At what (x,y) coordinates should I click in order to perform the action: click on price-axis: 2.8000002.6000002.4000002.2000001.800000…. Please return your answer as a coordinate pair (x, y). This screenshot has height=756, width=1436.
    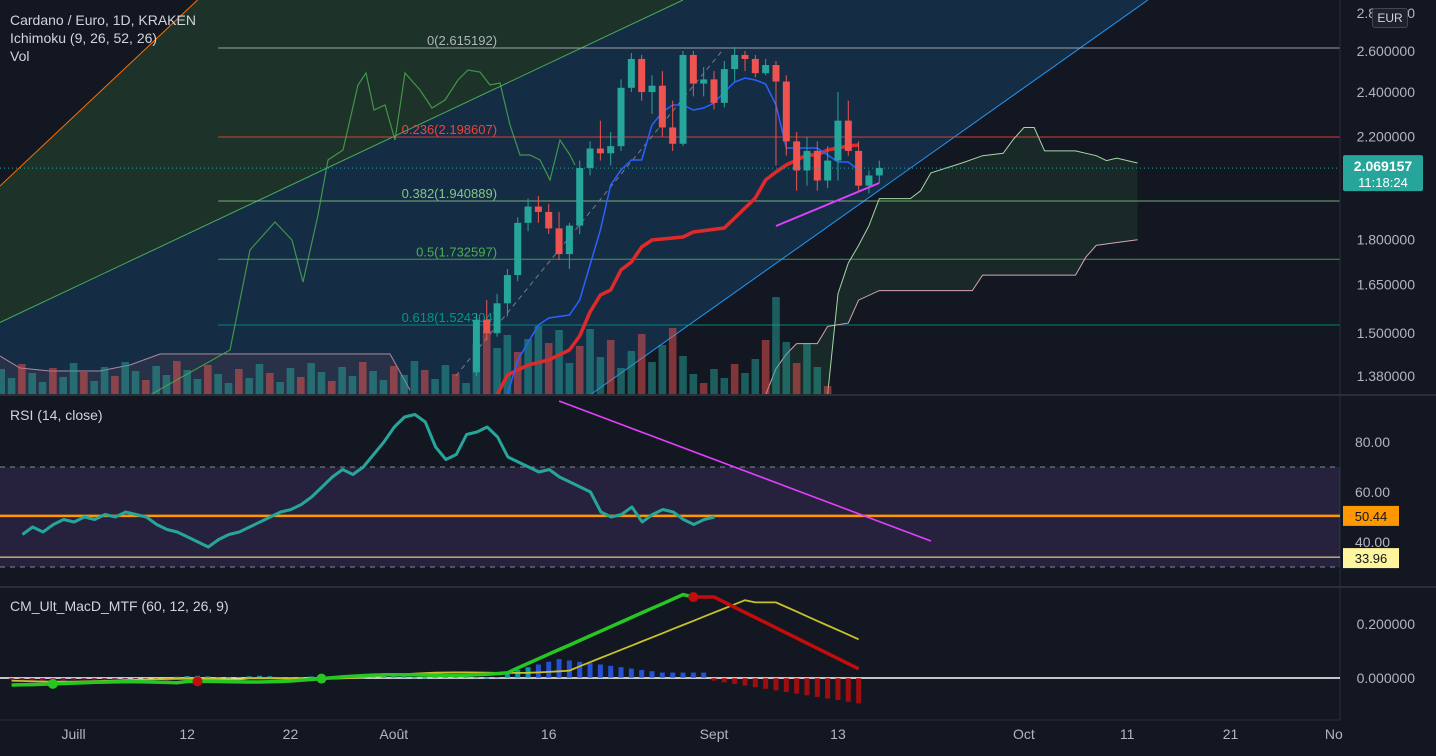
    Looking at the image, I should click on (1381, 360).